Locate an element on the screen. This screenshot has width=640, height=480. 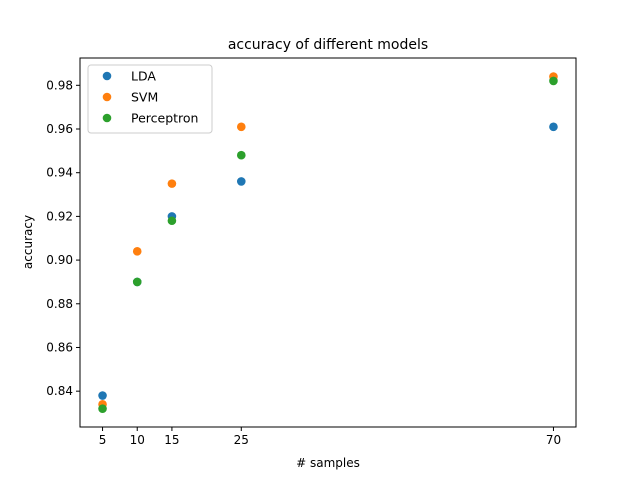
legend-box is located at coordinates (150, 99).